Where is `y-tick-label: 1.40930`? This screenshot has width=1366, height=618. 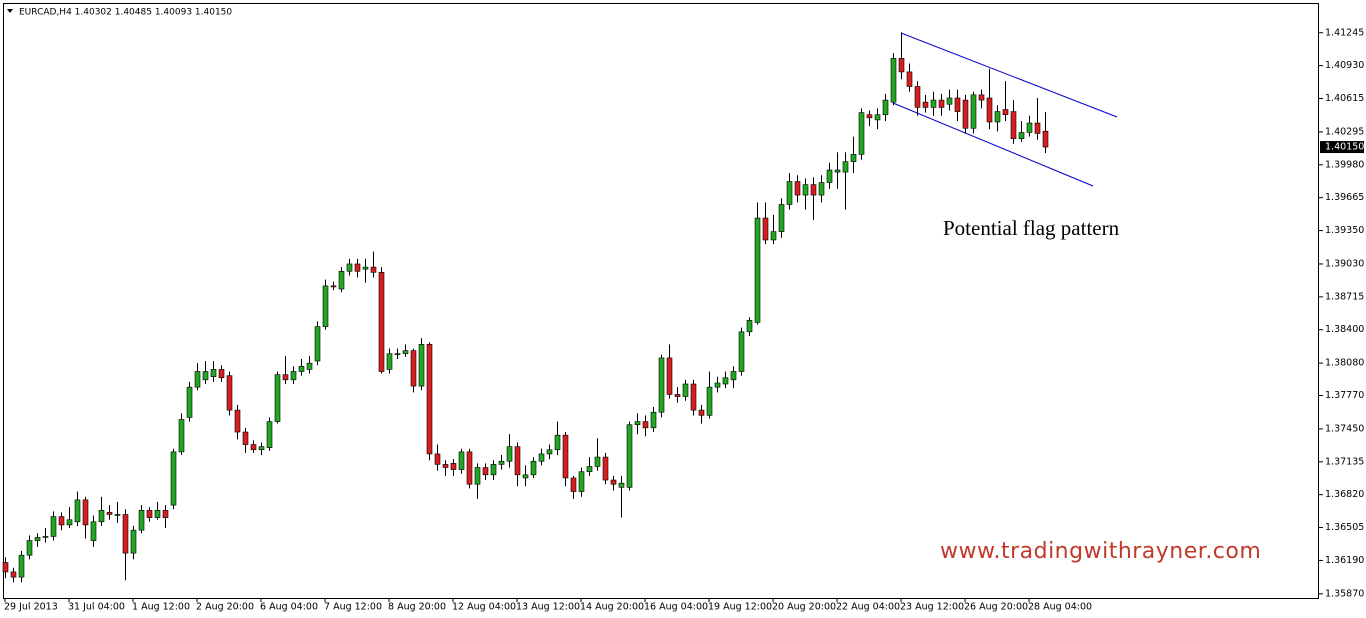 y-tick-label: 1.40930 is located at coordinates (1344, 65).